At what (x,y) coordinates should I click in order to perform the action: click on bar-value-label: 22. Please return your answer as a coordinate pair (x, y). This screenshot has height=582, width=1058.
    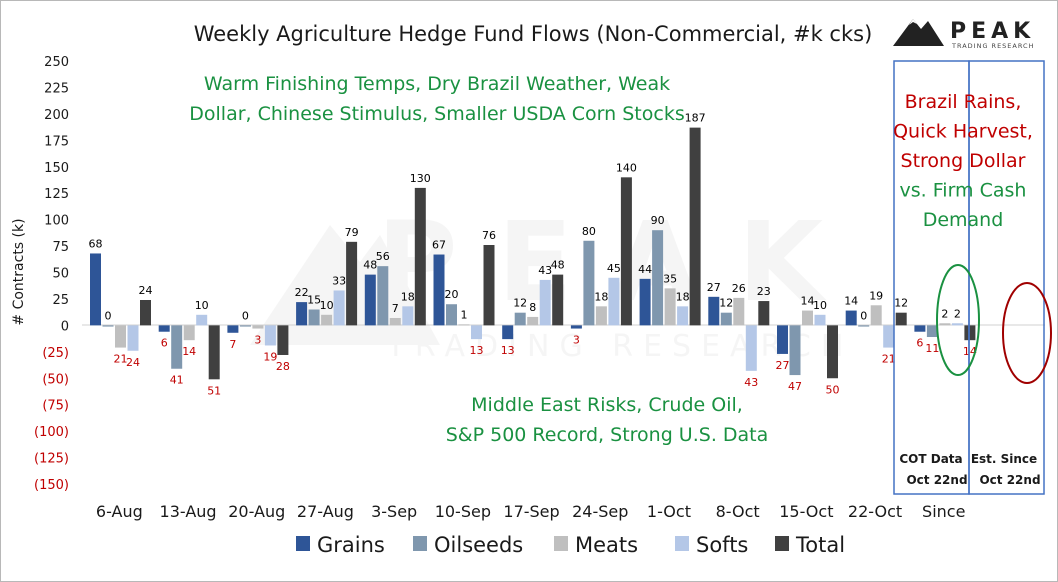
    Looking at the image, I should click on (302, 292).